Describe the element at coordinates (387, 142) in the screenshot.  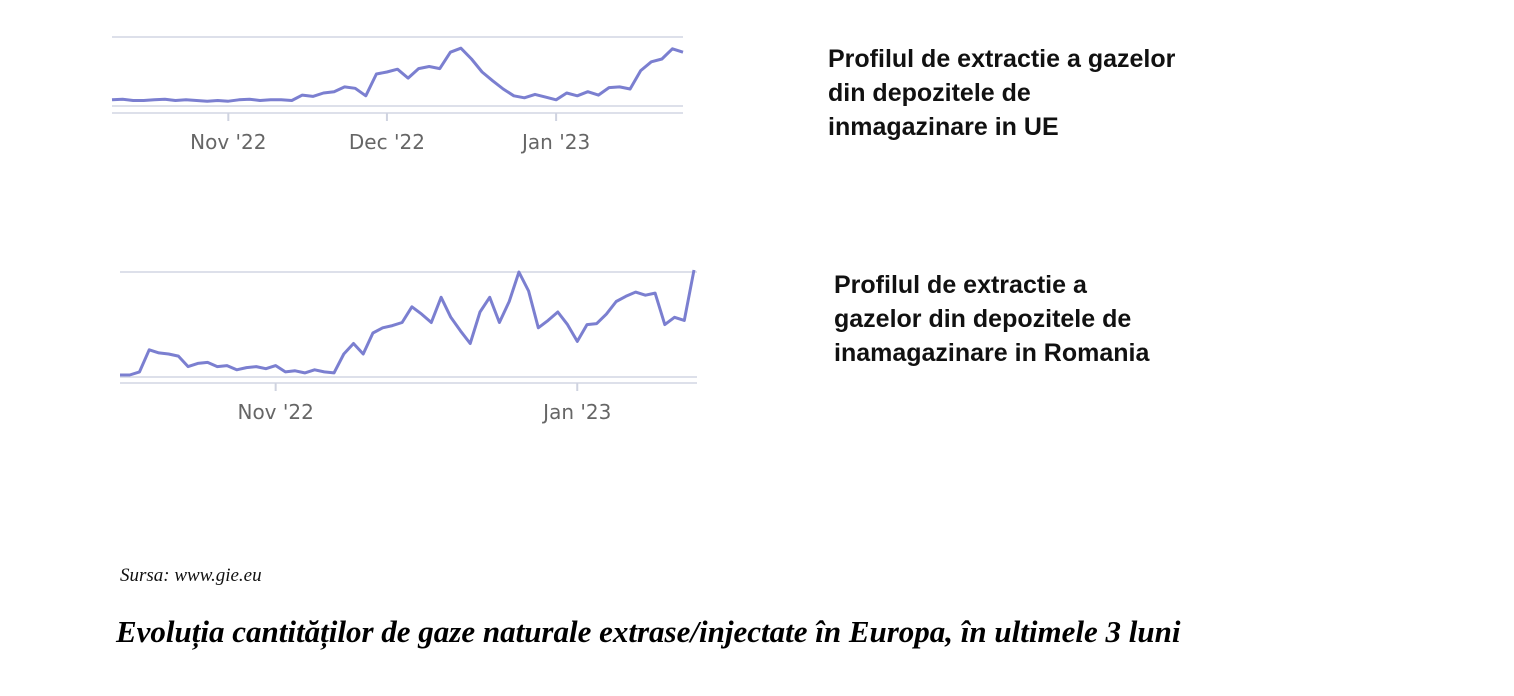
I see `x-tick-label: Dec '22` at that location.